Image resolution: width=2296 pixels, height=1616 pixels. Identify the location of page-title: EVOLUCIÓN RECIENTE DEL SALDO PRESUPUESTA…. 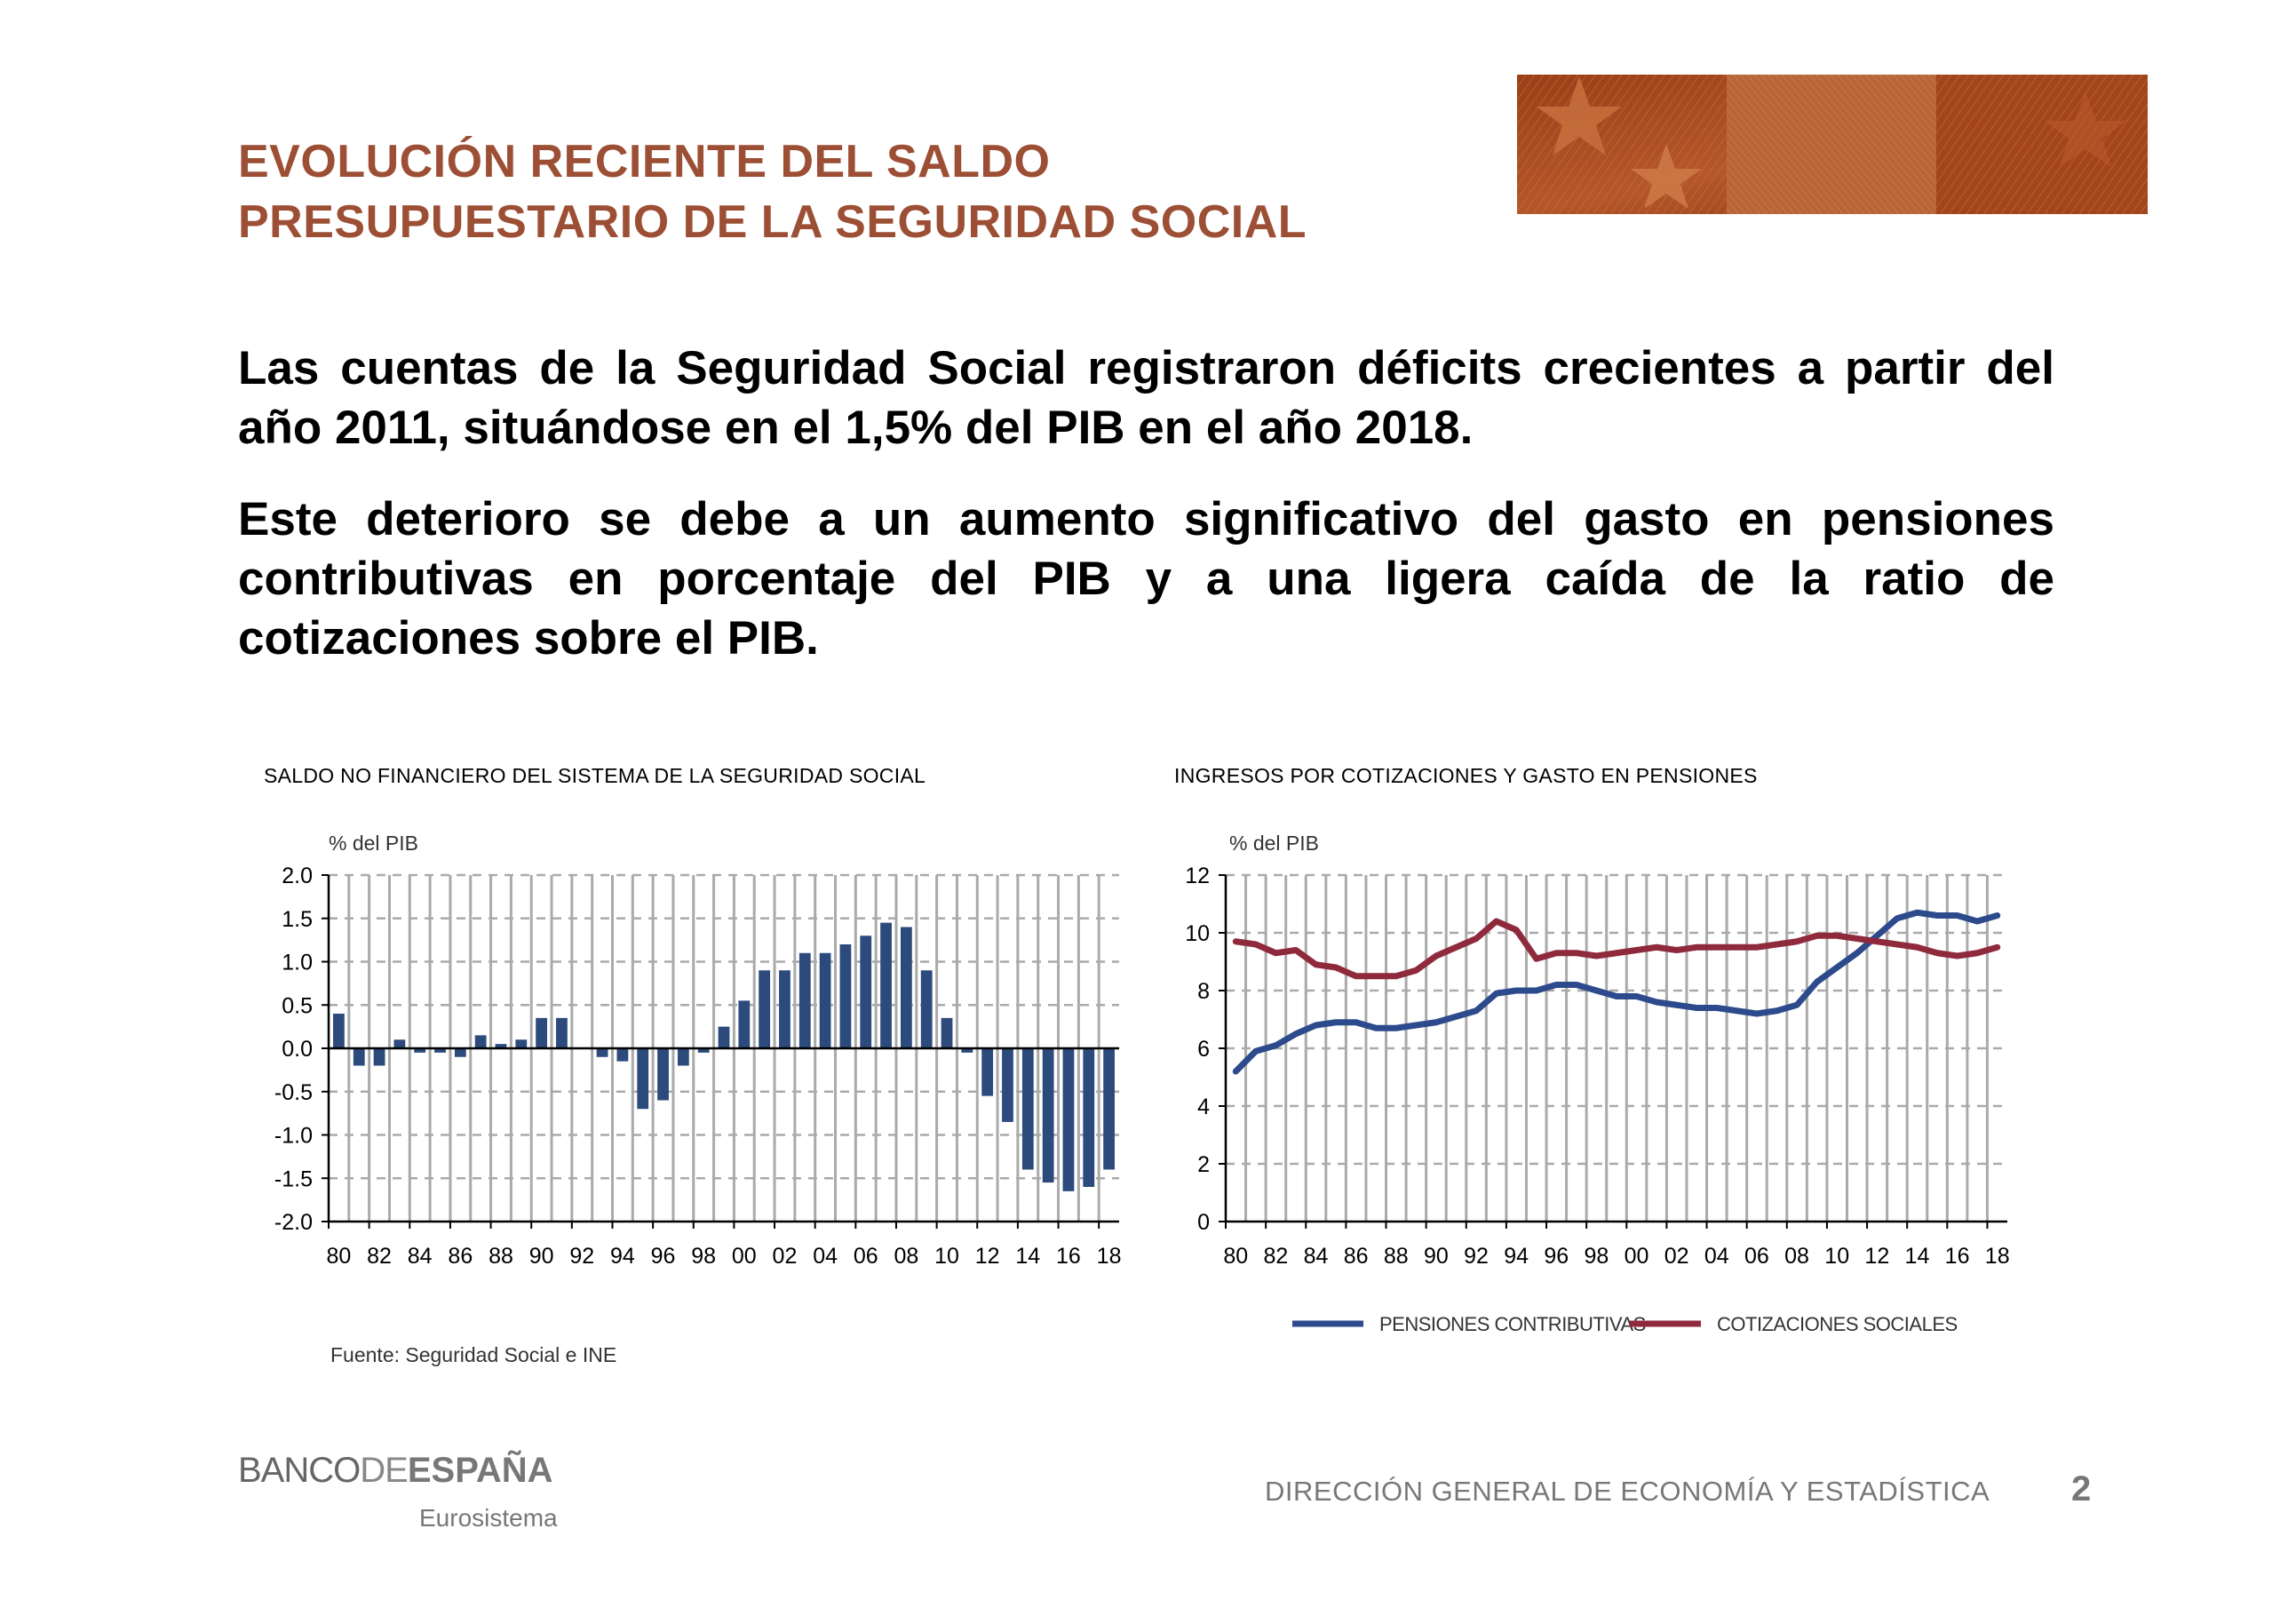
(860, 191).